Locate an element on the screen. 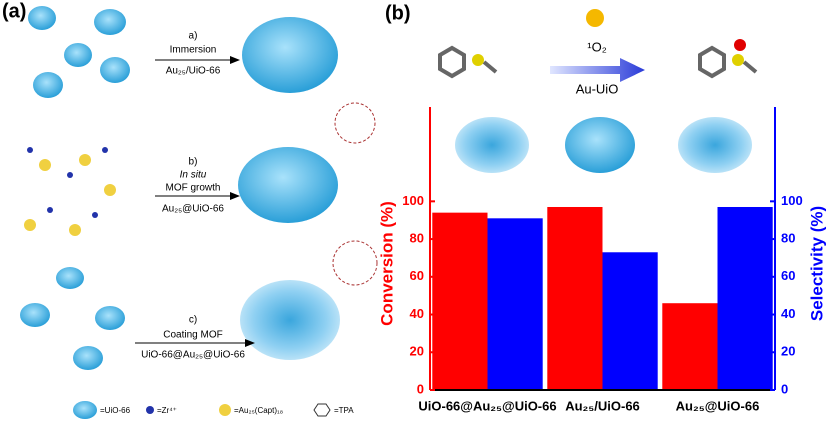  step-text: Immersion is located at coordinates (193, 50).